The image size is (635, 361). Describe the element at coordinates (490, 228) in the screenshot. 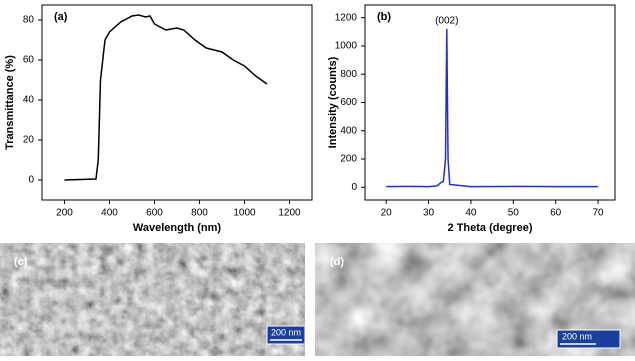

I see `x-axis-label: 2 Theta (degree)` at that location.